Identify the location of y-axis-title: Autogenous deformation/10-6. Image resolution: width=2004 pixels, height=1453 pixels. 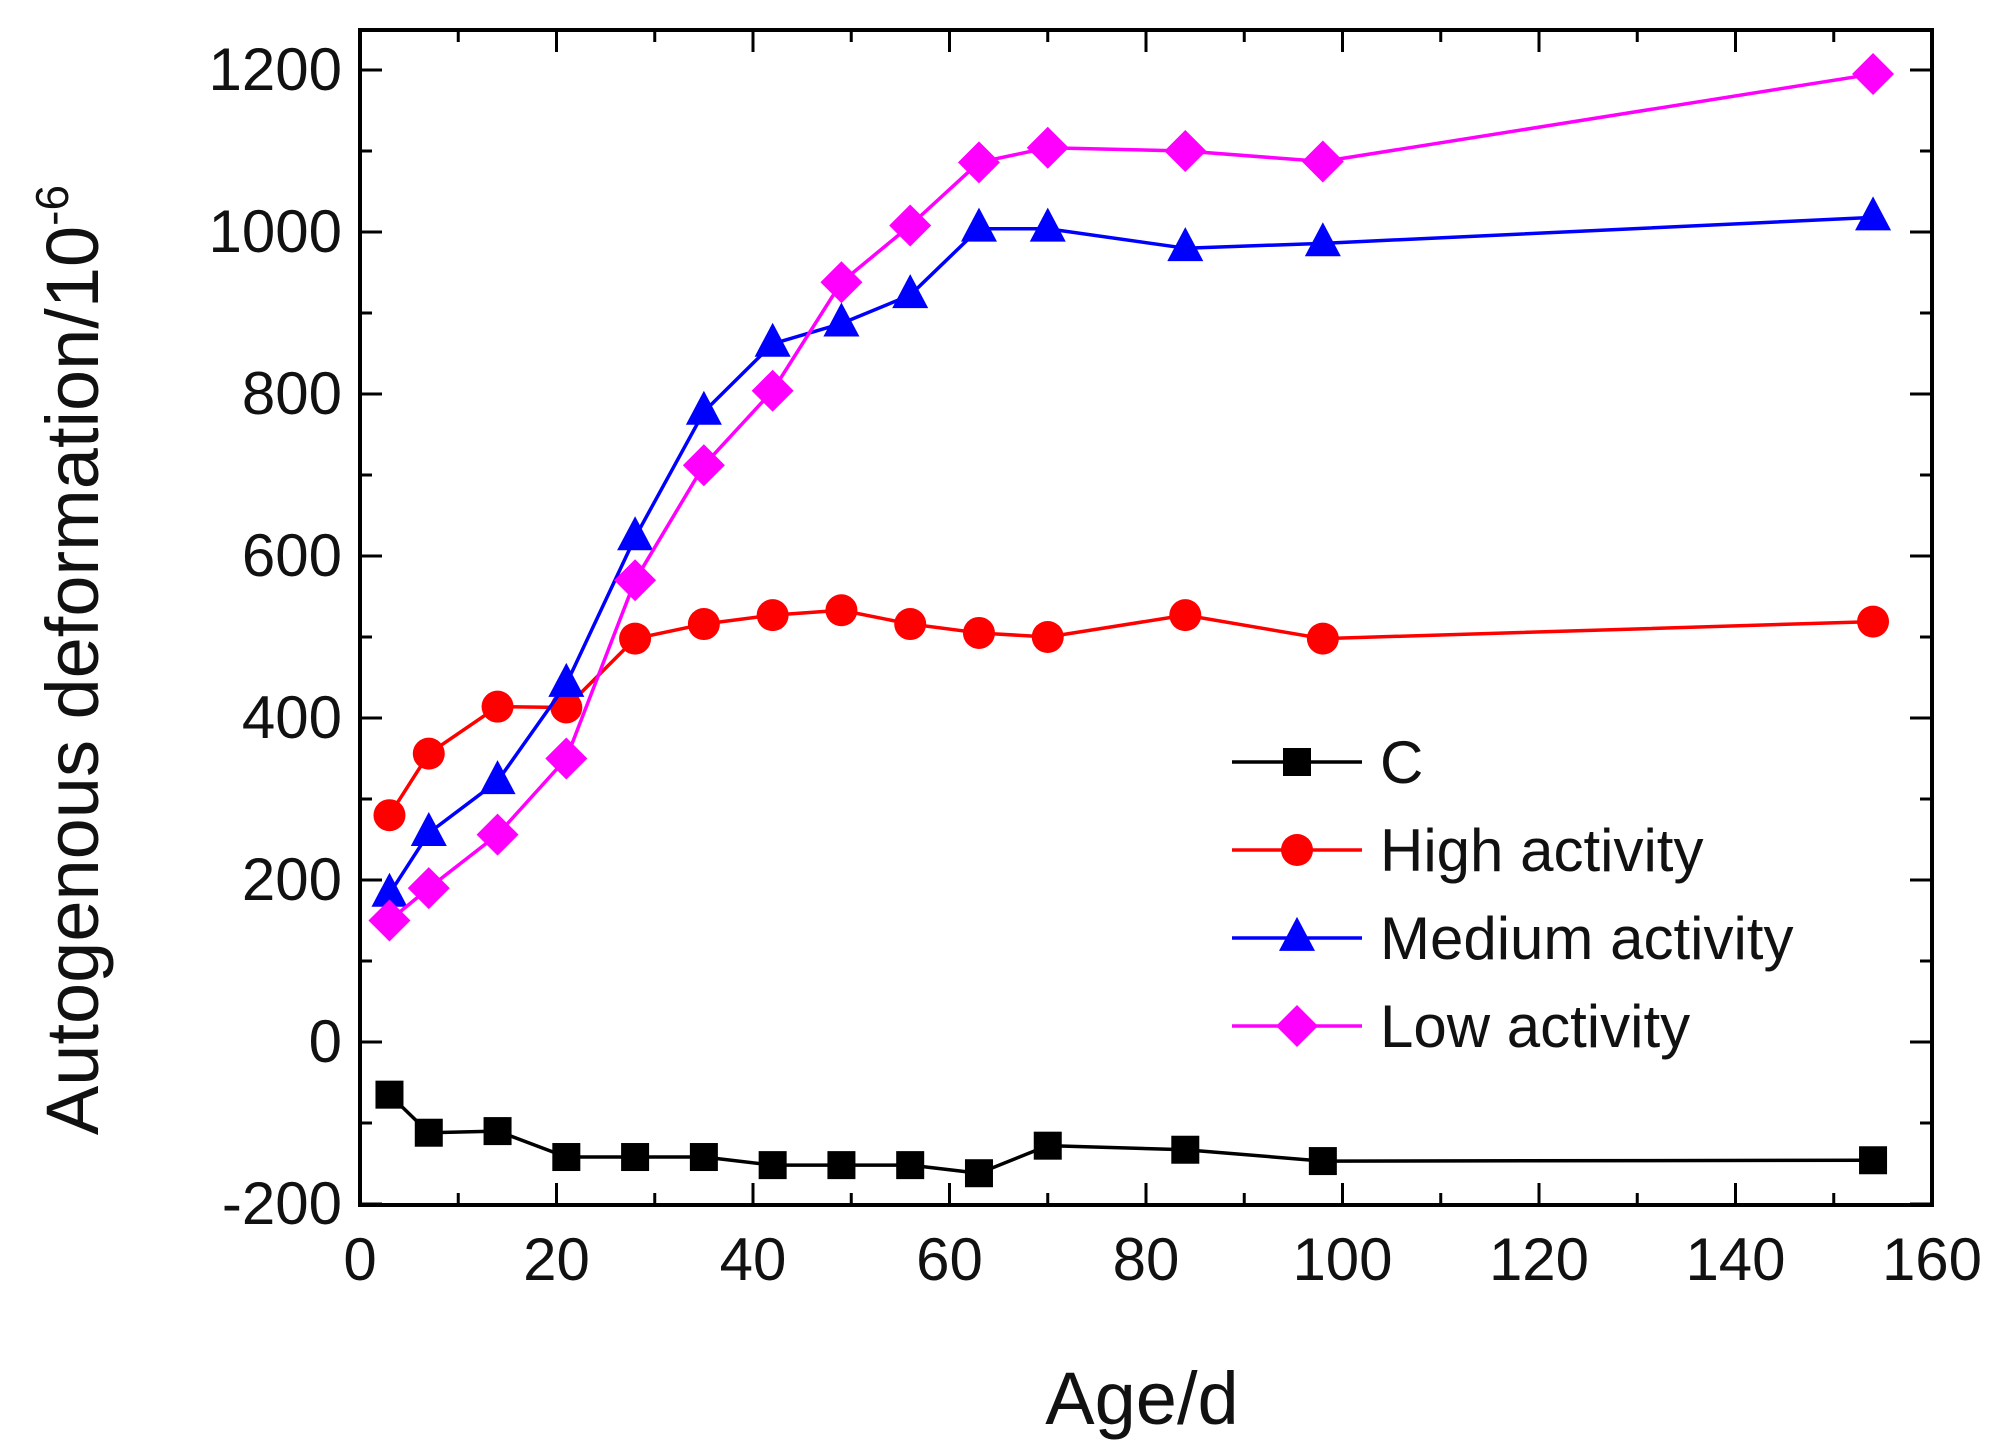
(70, 660).